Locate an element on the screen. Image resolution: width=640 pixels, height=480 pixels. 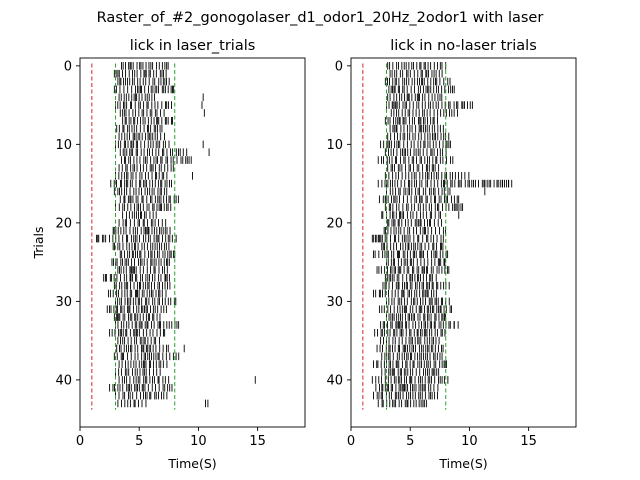
laser-y-tick-label: 30 is located at coordinates (63, 302).